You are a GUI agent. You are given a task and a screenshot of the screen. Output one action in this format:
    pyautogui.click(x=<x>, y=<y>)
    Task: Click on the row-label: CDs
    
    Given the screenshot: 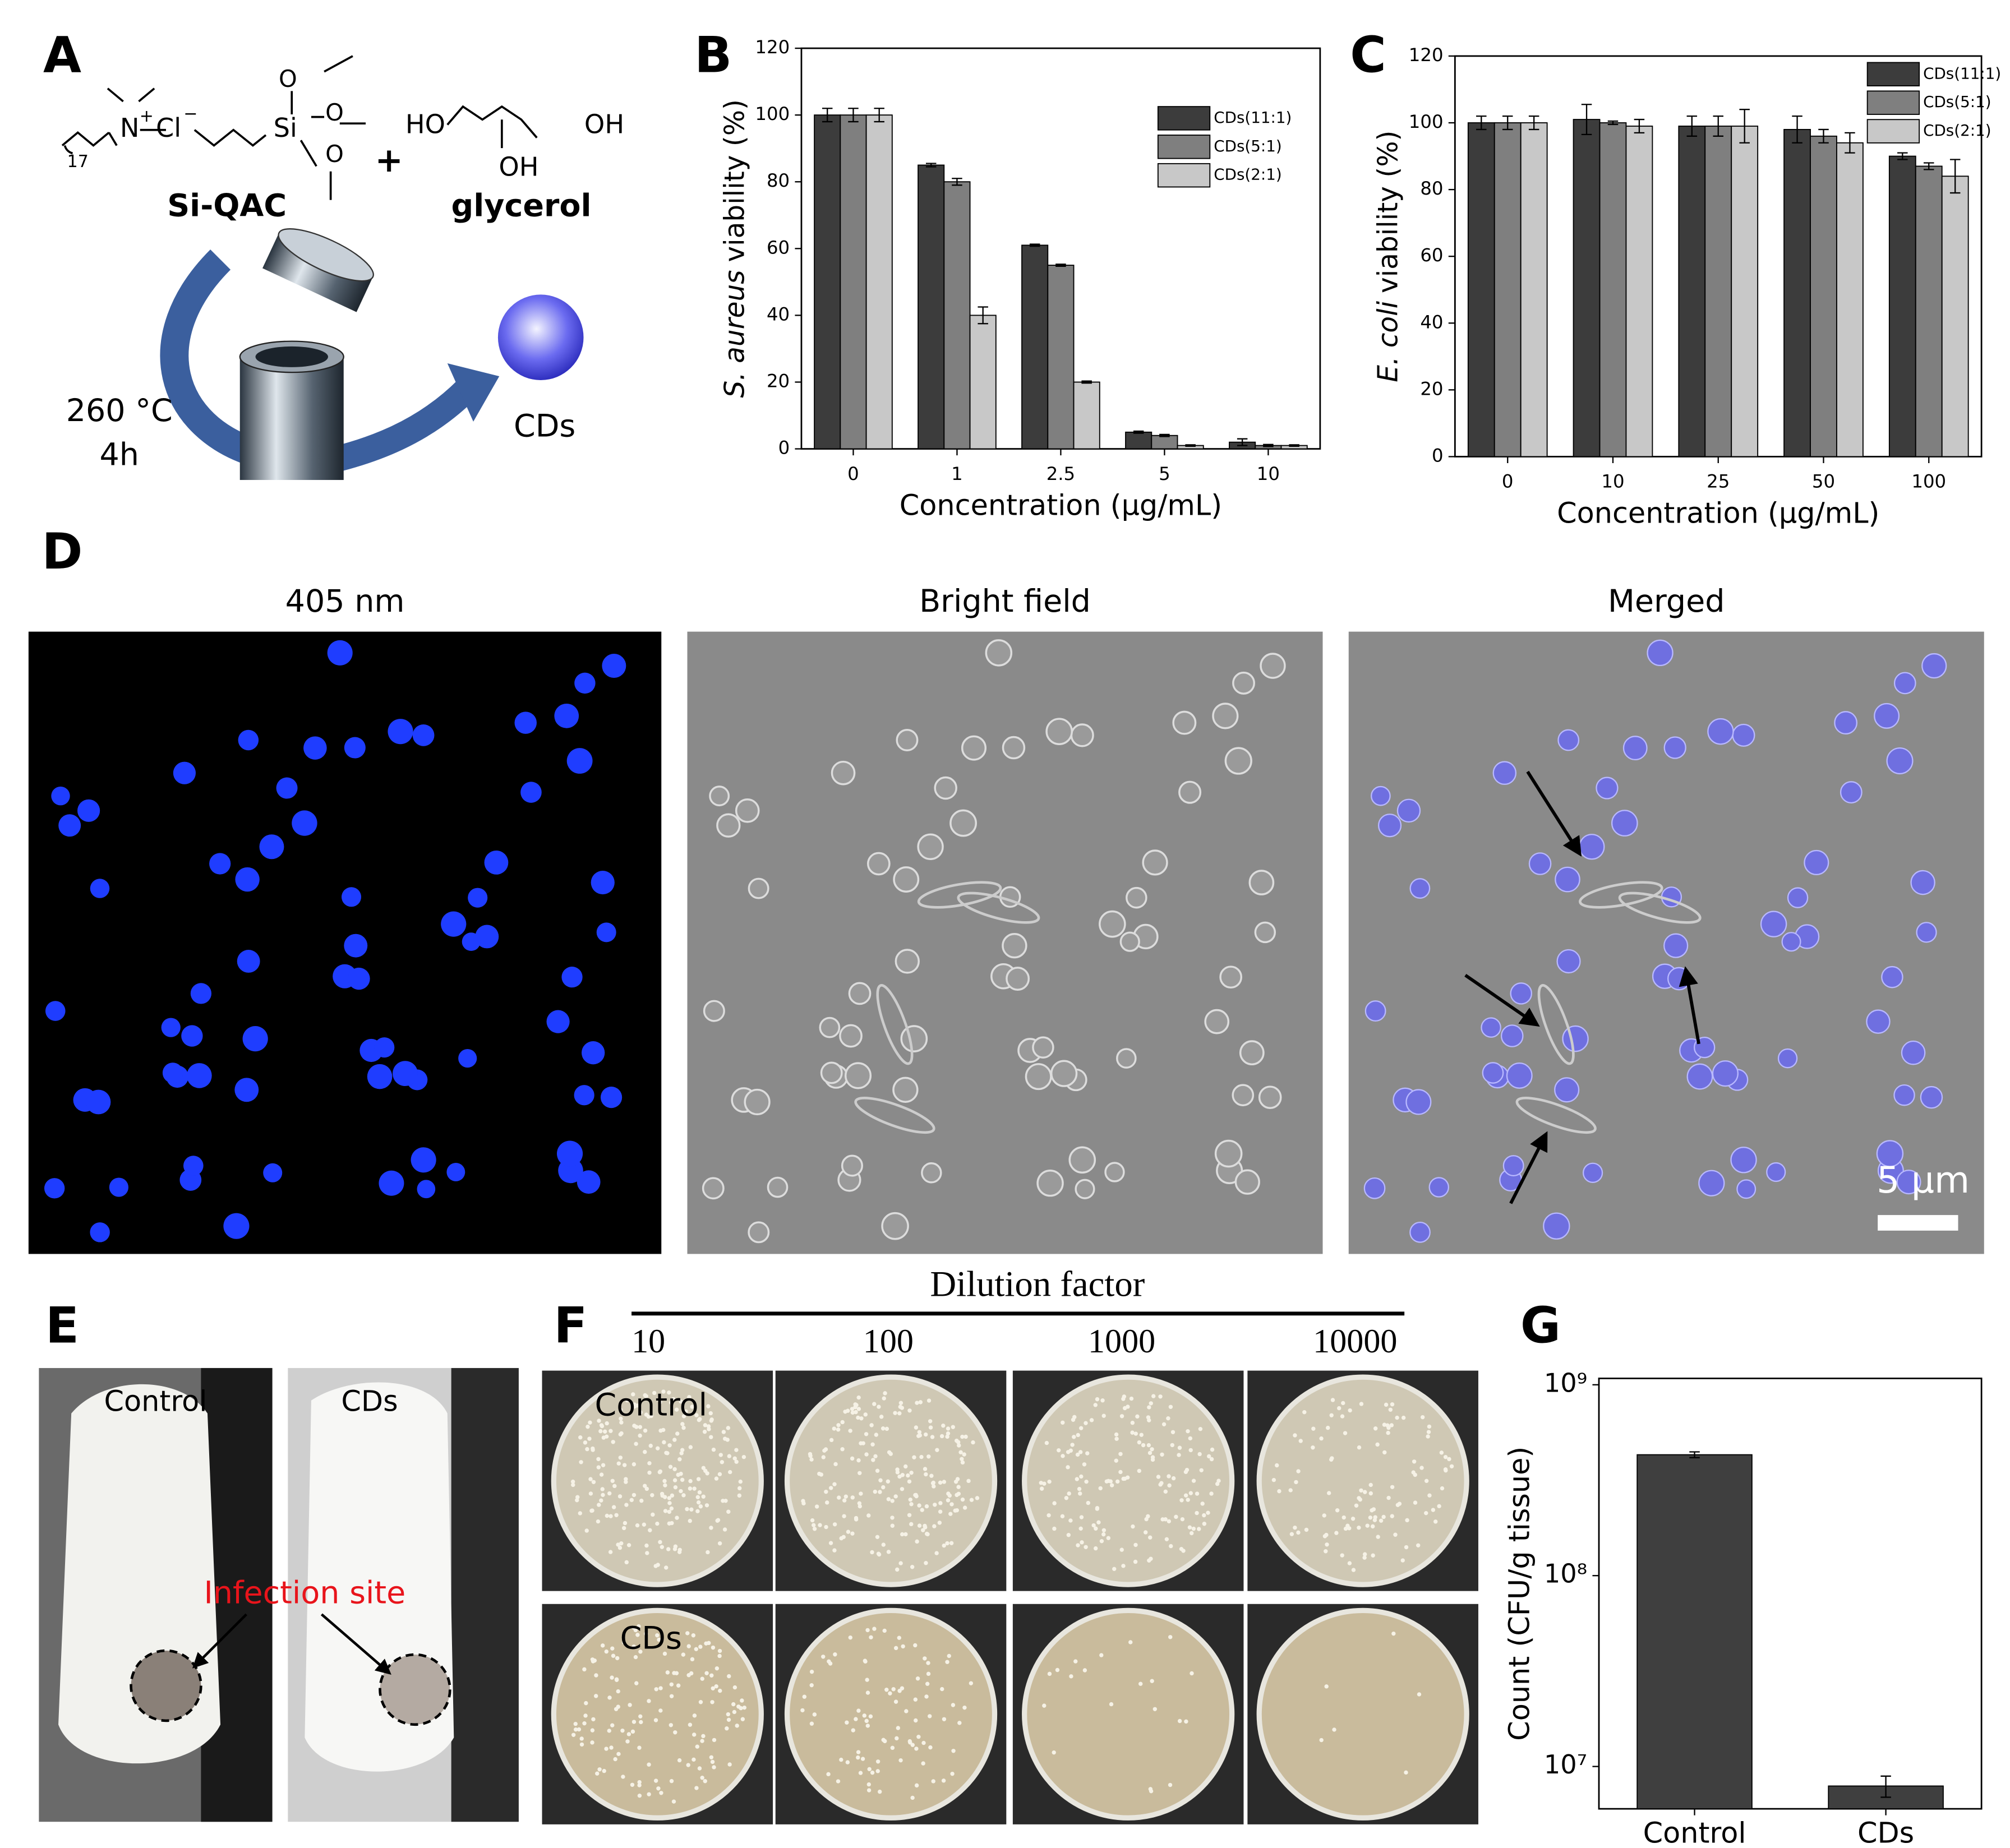 What is the action you would take?
    pyautogui.click(x=651, y=1638)
    